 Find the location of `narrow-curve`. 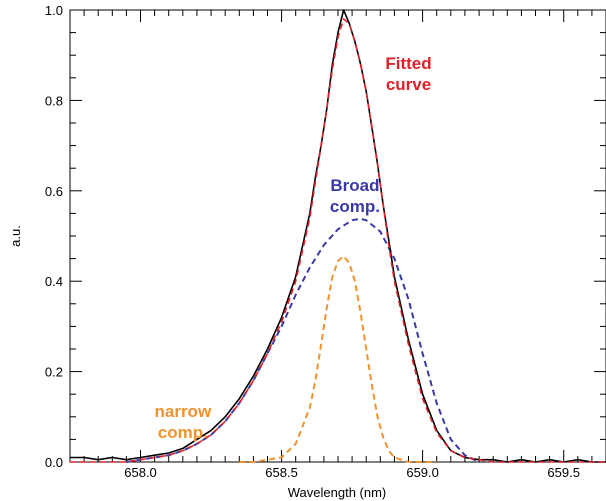

narrow-curve is located at coordinates (338, 359).